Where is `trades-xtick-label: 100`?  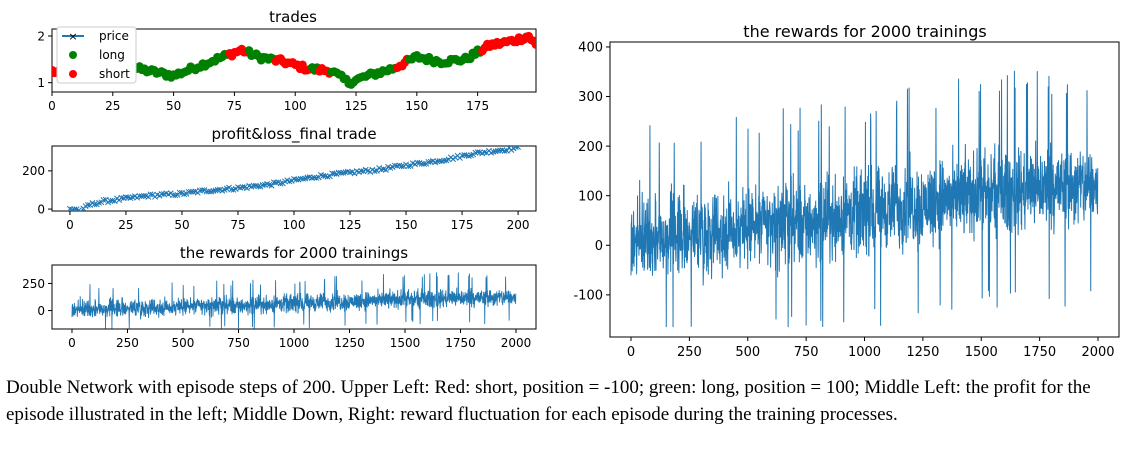 trades-xtick-label: 100 is located at coordinates (295, 106).